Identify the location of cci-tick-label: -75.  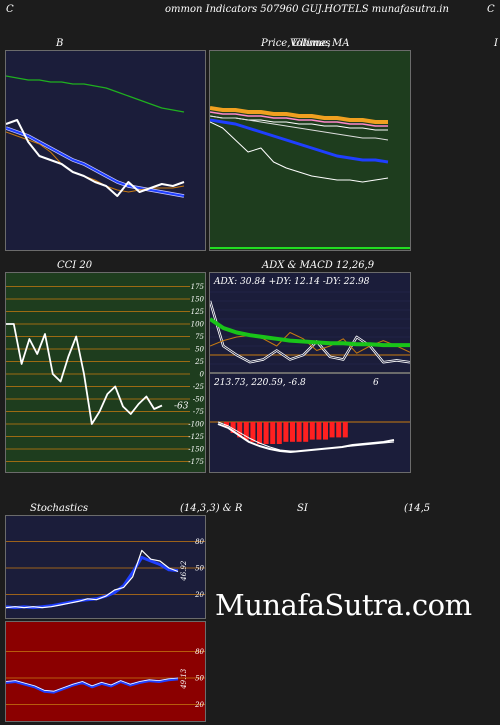
(199, 412).